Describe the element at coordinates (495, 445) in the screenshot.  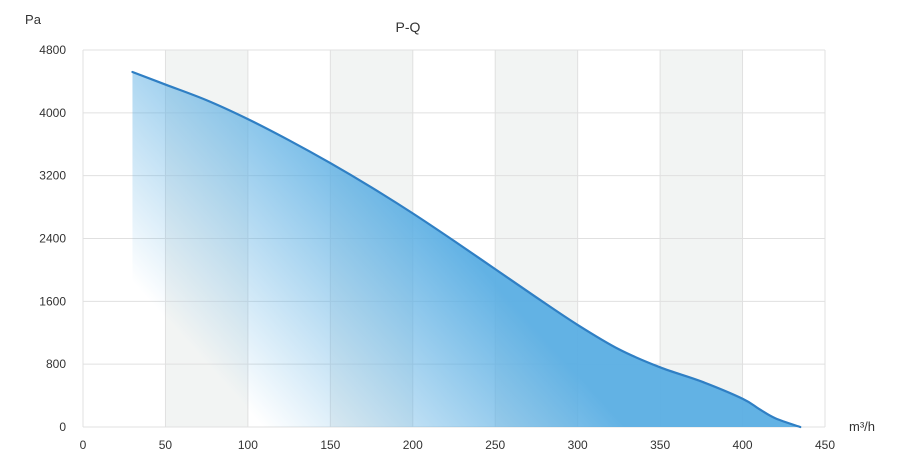
I see `x-tick-label: 250` at that location.